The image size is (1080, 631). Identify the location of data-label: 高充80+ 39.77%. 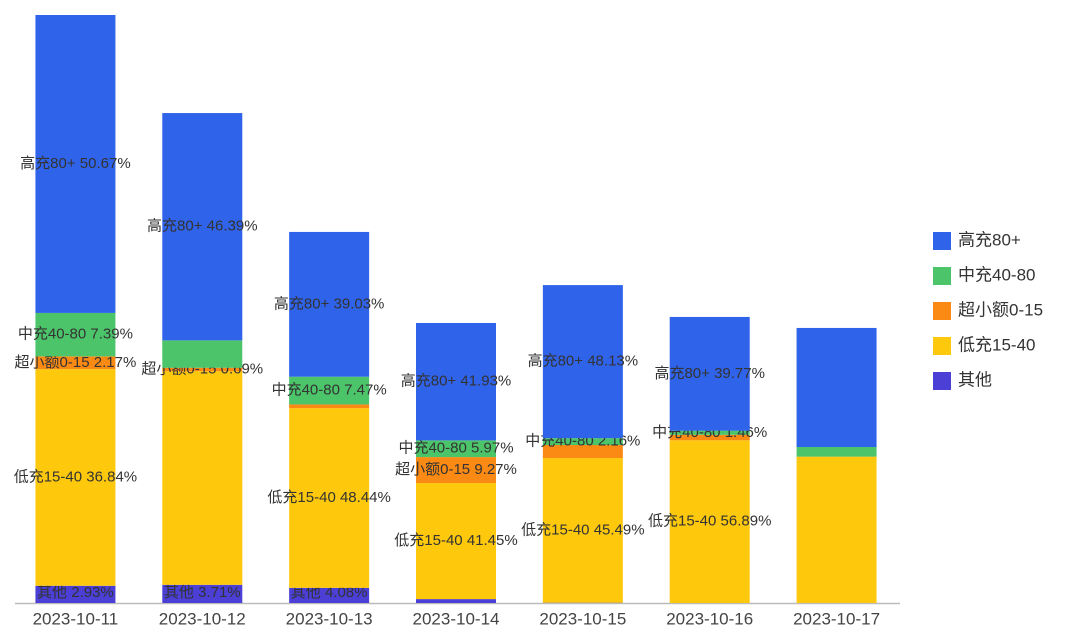
(709, 373).